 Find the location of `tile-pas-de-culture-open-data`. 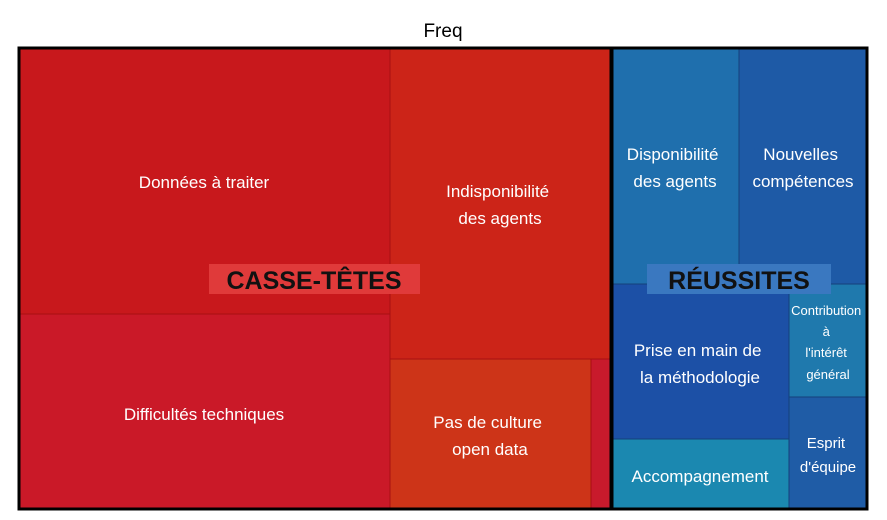

tile-pas-de-culture-open-data is located at coordinates (490, 434).